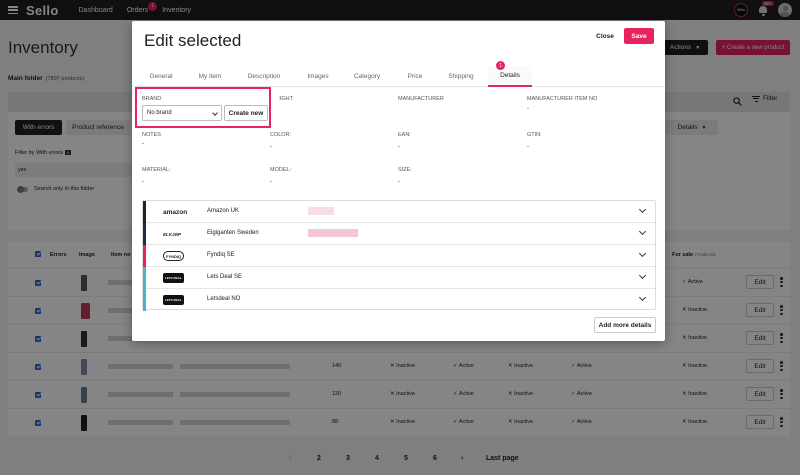 Image resolution: width=800 pixels, height=475 pixels. I want to click on channel-fyndiq-se: FYNDIQ Fyndiq SE, so click(399, 256).